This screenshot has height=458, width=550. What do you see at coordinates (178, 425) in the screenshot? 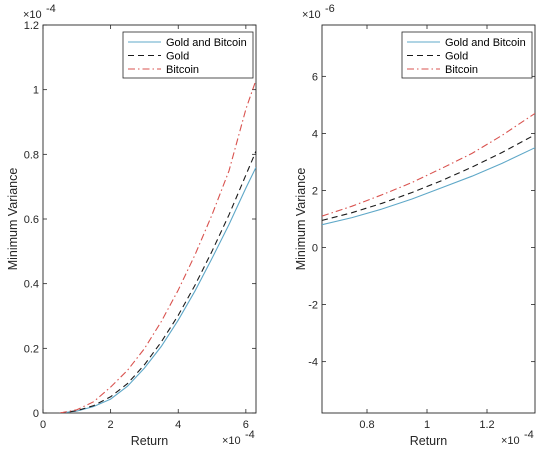
I see `x-tick-label: 4` at bounding box center [178, 425].